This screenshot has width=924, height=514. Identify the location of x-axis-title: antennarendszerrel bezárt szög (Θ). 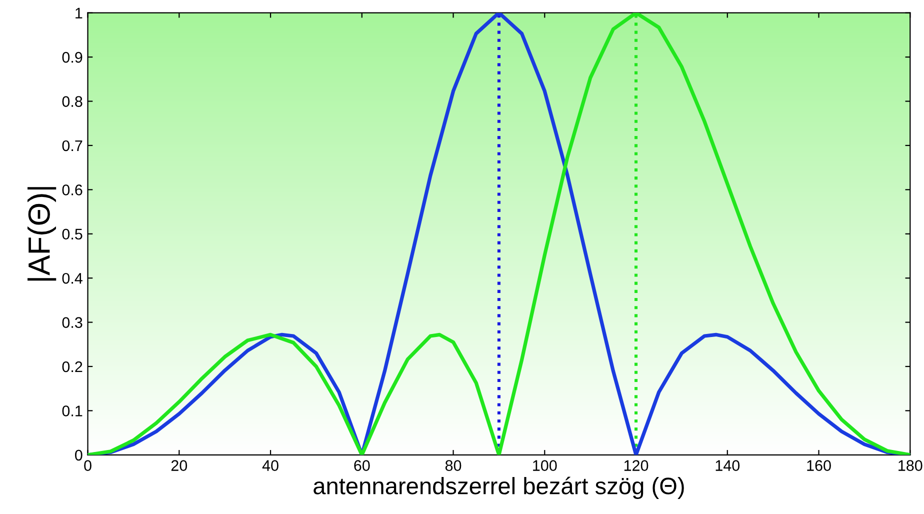
(499, 488).